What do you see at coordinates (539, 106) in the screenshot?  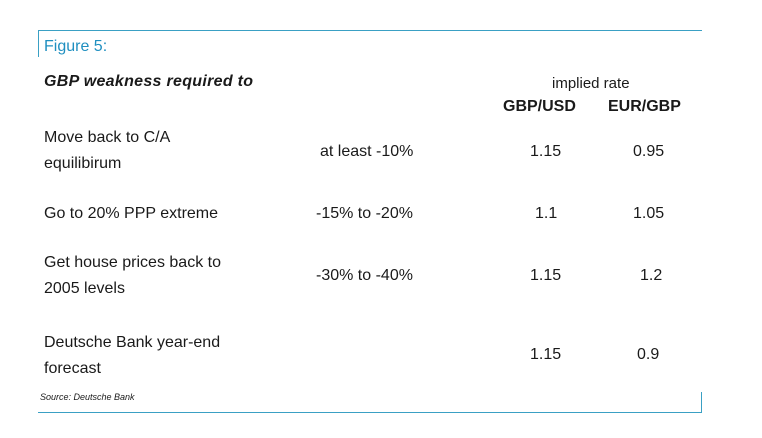 I see `column-header-gbpusd: GBP/USD` at bounding box center [539, 106].